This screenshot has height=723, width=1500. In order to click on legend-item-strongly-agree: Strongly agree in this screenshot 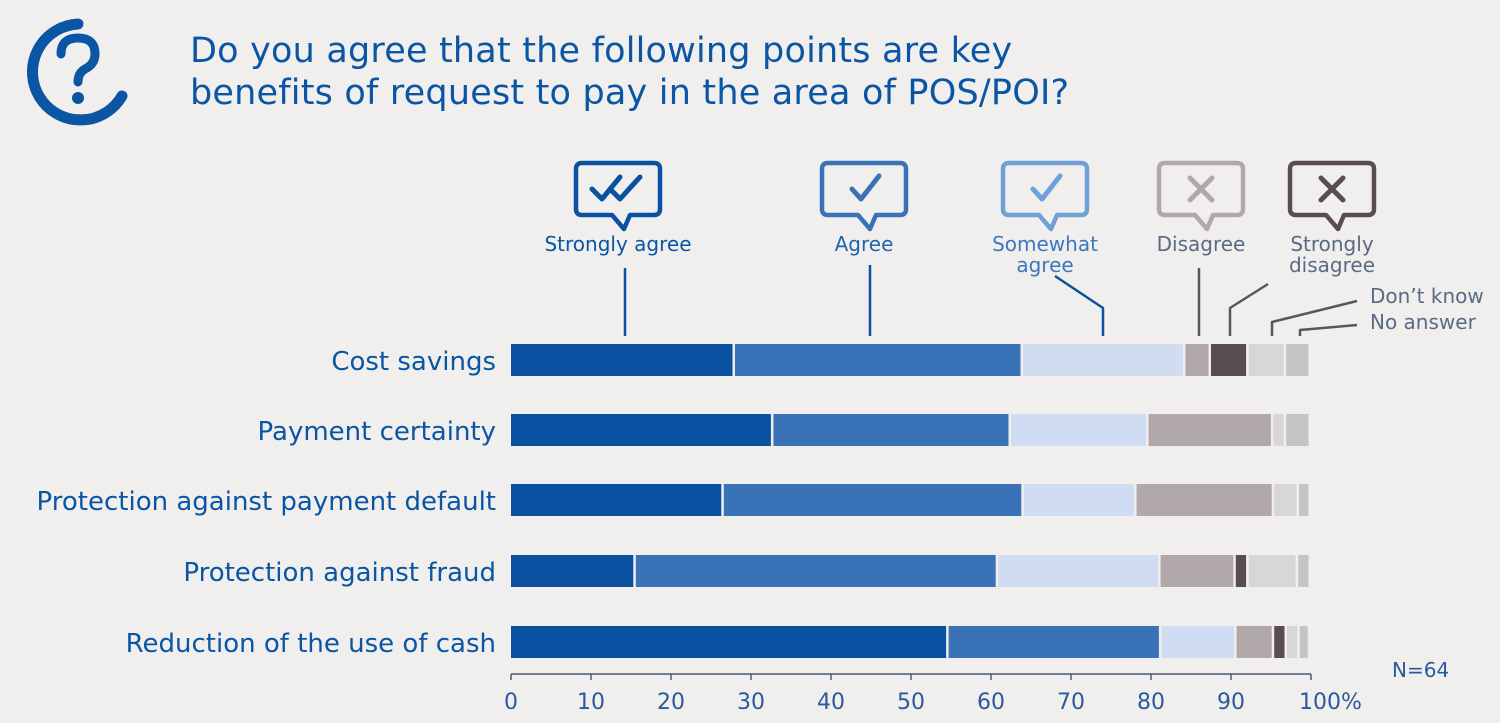, I will do `click(618, 248)`.